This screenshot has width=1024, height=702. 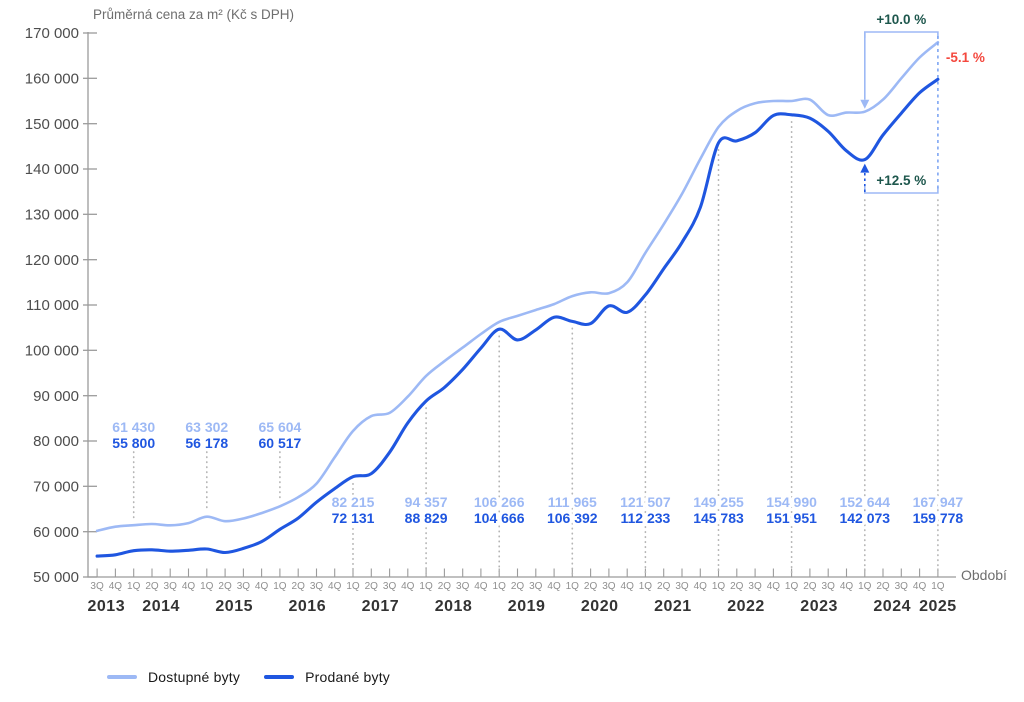 I want to click on svg-text: 2025, so click(x=938, y=606).